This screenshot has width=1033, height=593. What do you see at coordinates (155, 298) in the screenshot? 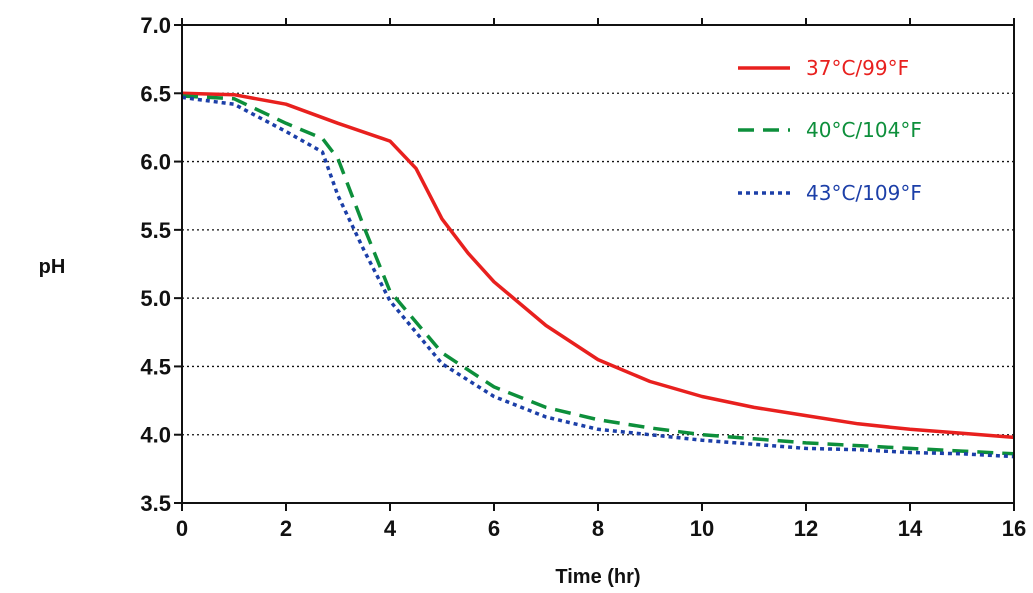
I see `y-tick-label: 5.0` at bounding box center [155, 298].